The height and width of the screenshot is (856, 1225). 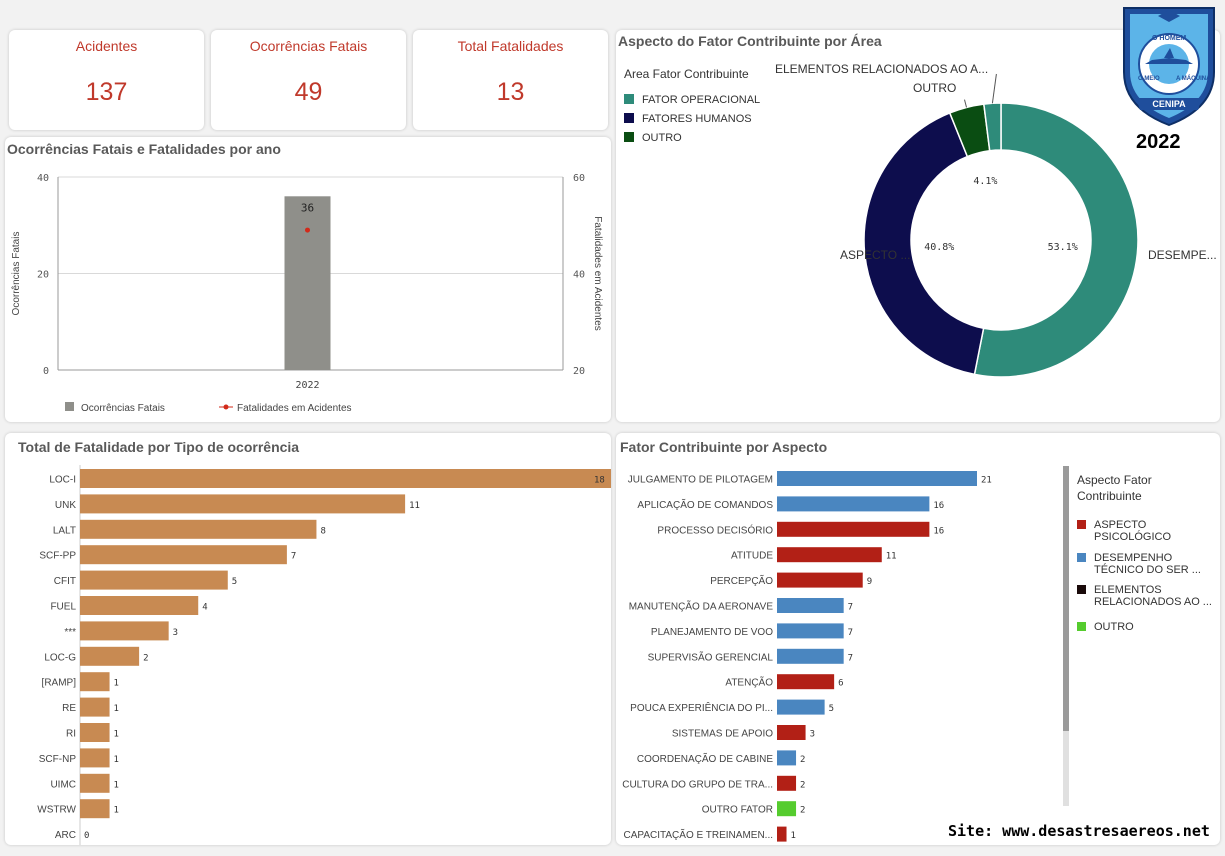 I want to click on category-label: SUPERVISÃO GERENCIAL, so click(x=711, y=656).